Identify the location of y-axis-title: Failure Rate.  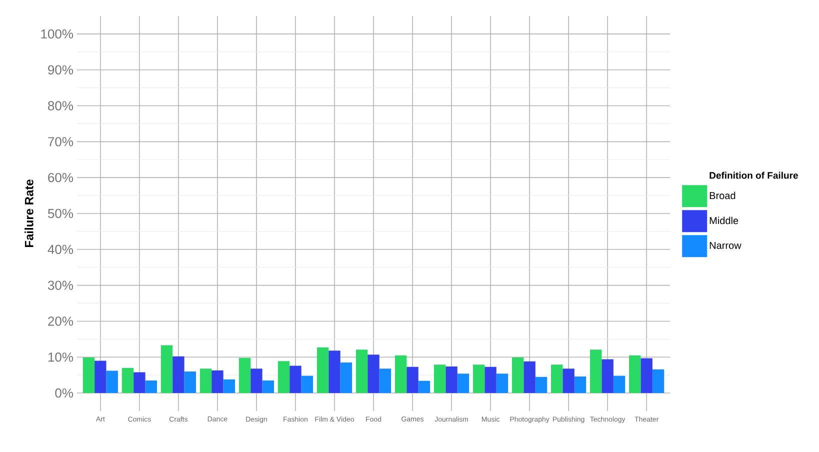
(29, 214).